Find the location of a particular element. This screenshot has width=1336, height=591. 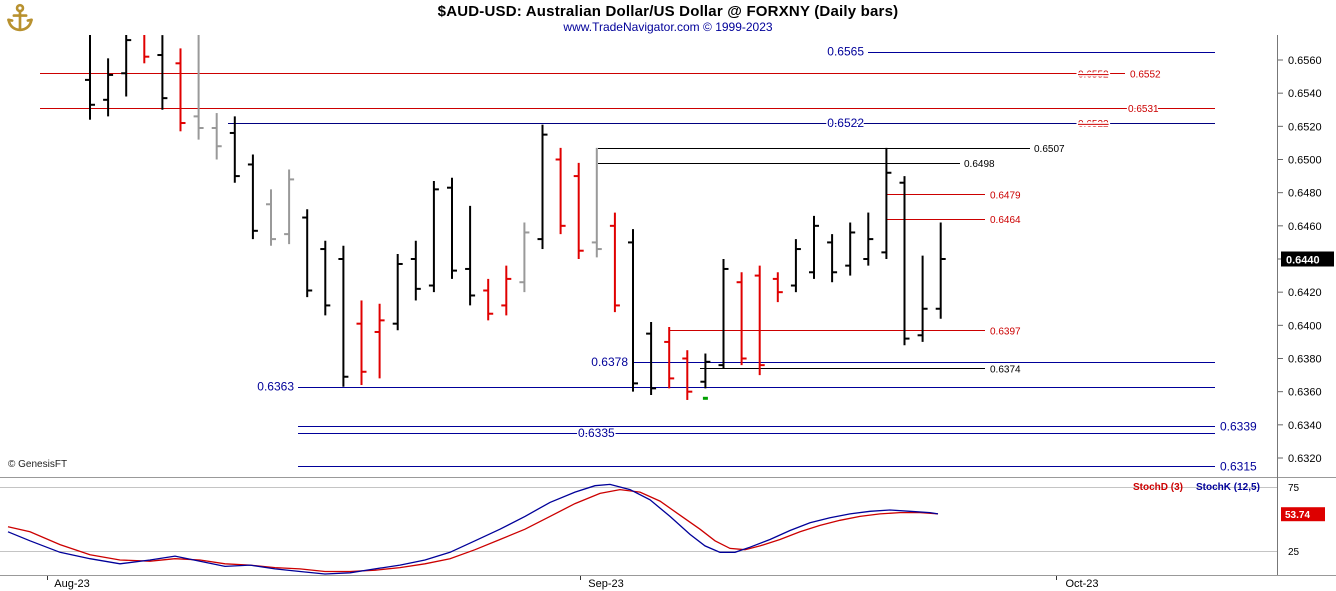

price-tick-label: 0.6340 is located at coordinates (1305, 426).